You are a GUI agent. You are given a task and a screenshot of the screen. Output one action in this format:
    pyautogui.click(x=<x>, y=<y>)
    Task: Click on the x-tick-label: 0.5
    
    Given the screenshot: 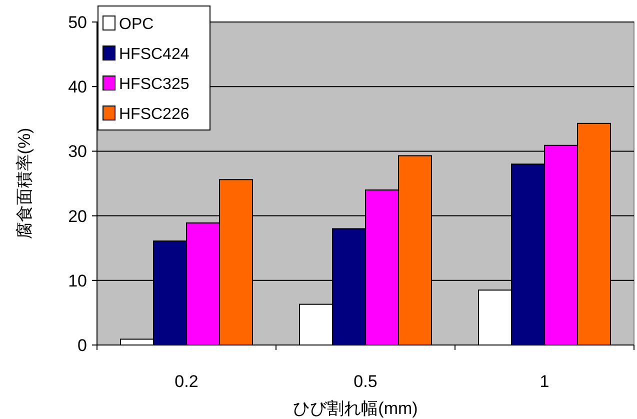 What is the action you would take?
    pyautogui.click(x=366, y=381)
    